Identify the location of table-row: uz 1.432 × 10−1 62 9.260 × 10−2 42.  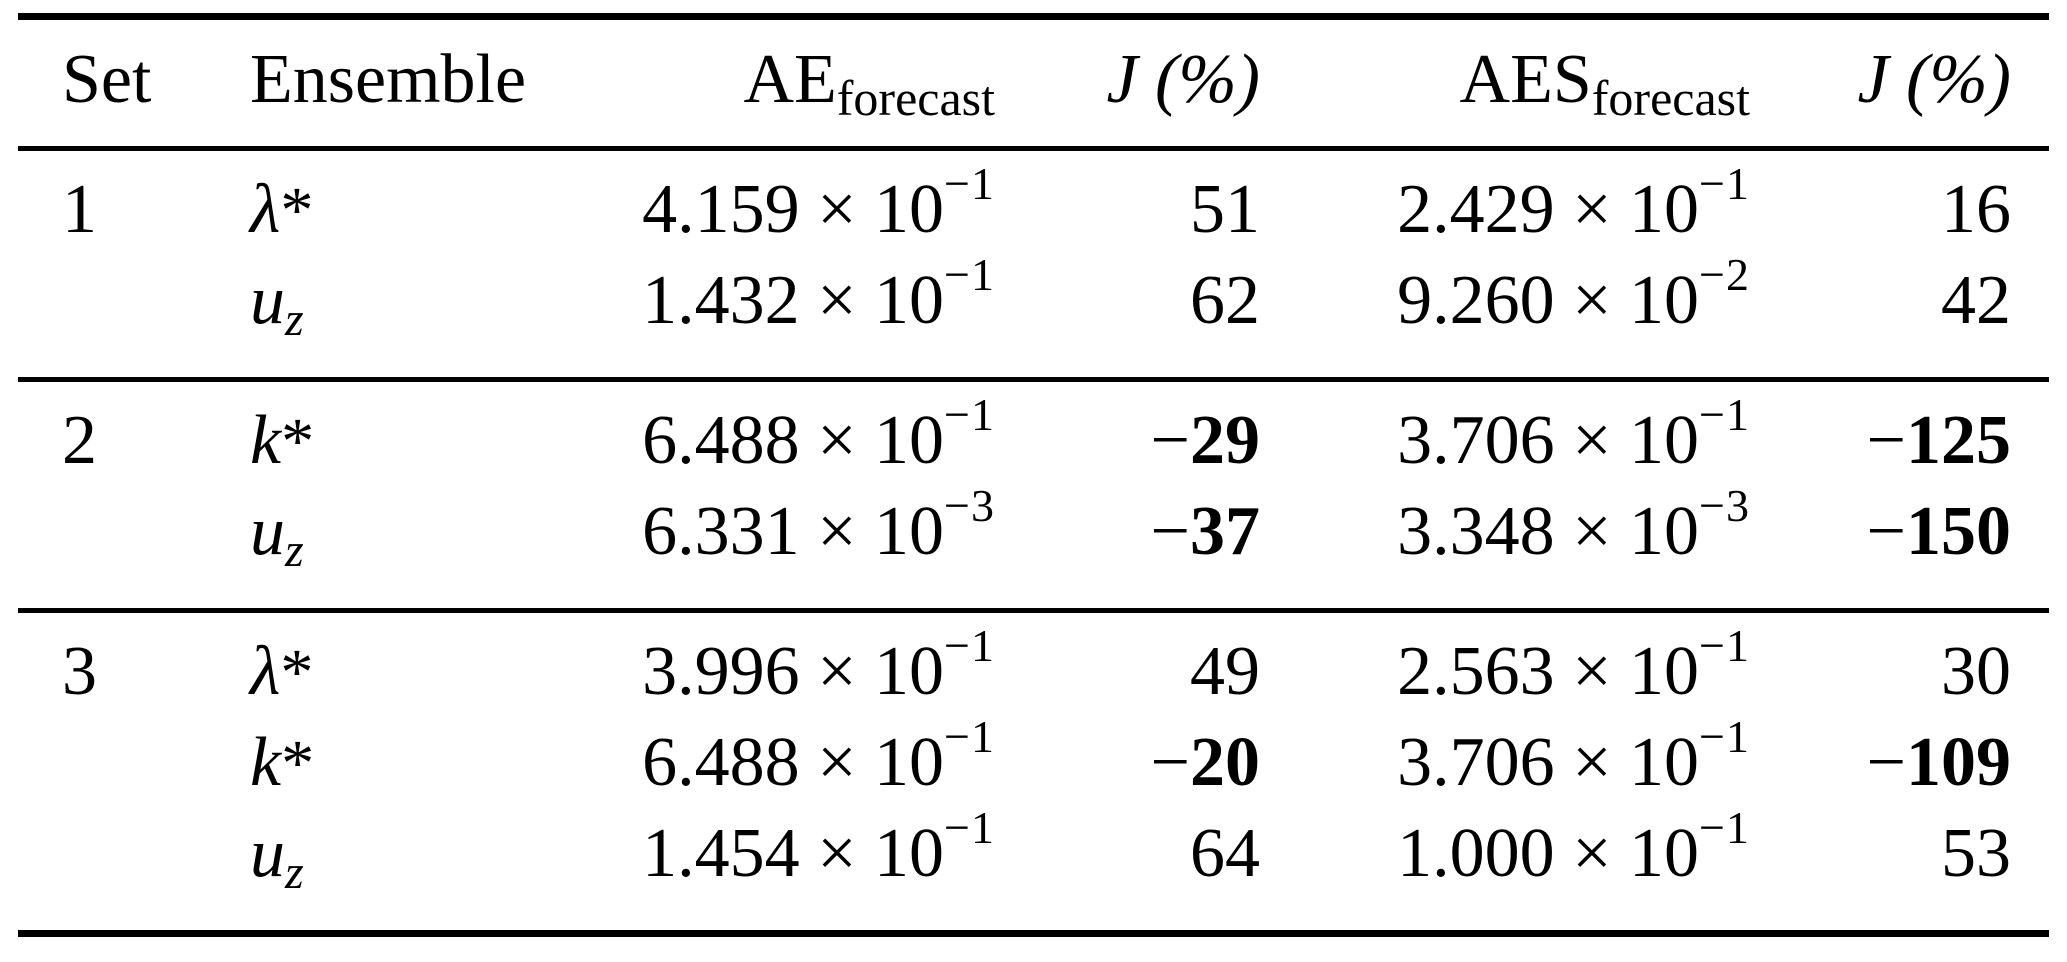
(1033, 316).